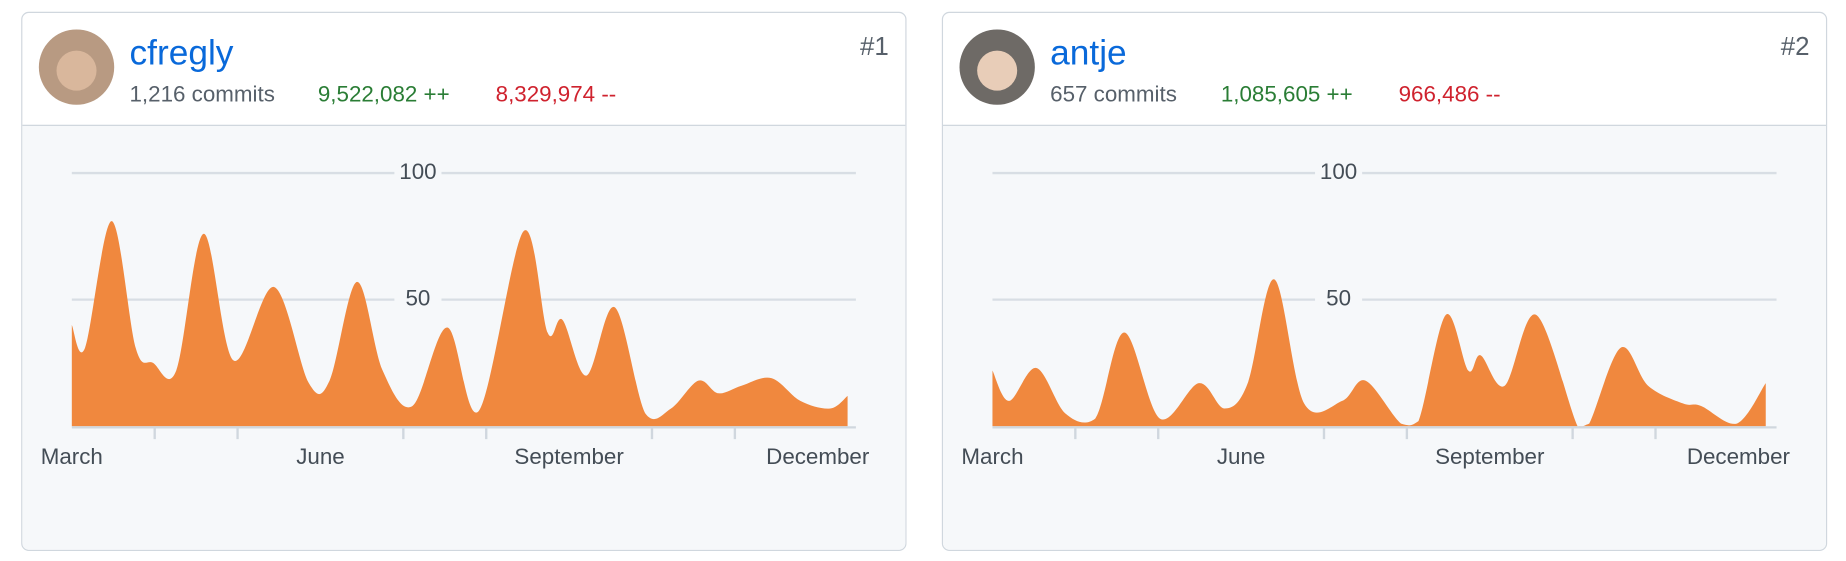 This screenshot has height=561, width=1846. What do you see at coordinates (1088, 53) in the screenshot?
I see `username: antje` at bounding box center [1088, 53].